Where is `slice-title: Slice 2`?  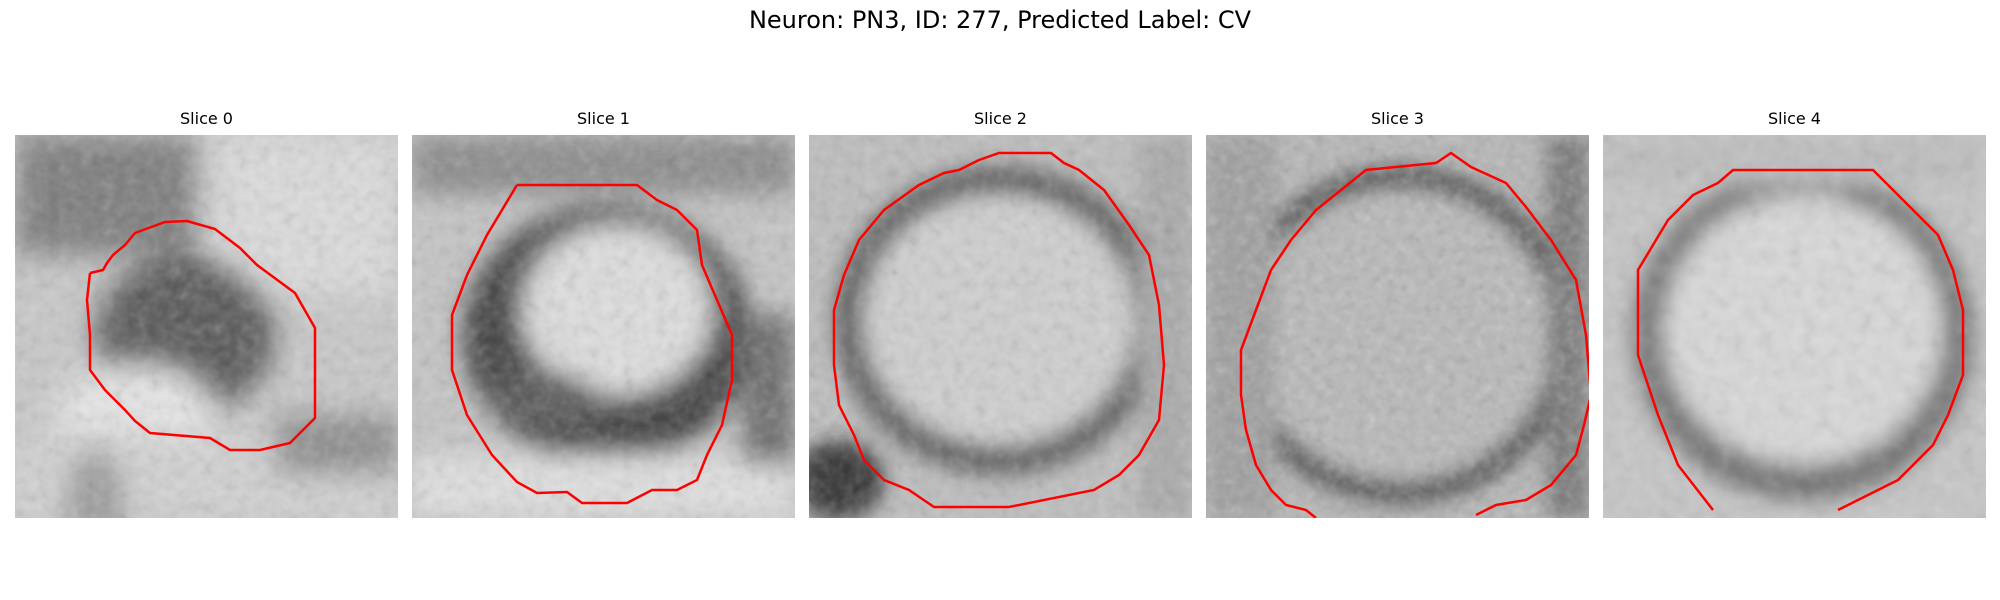 slice-title: Slice 2 is located at coordinates (1000, 118).